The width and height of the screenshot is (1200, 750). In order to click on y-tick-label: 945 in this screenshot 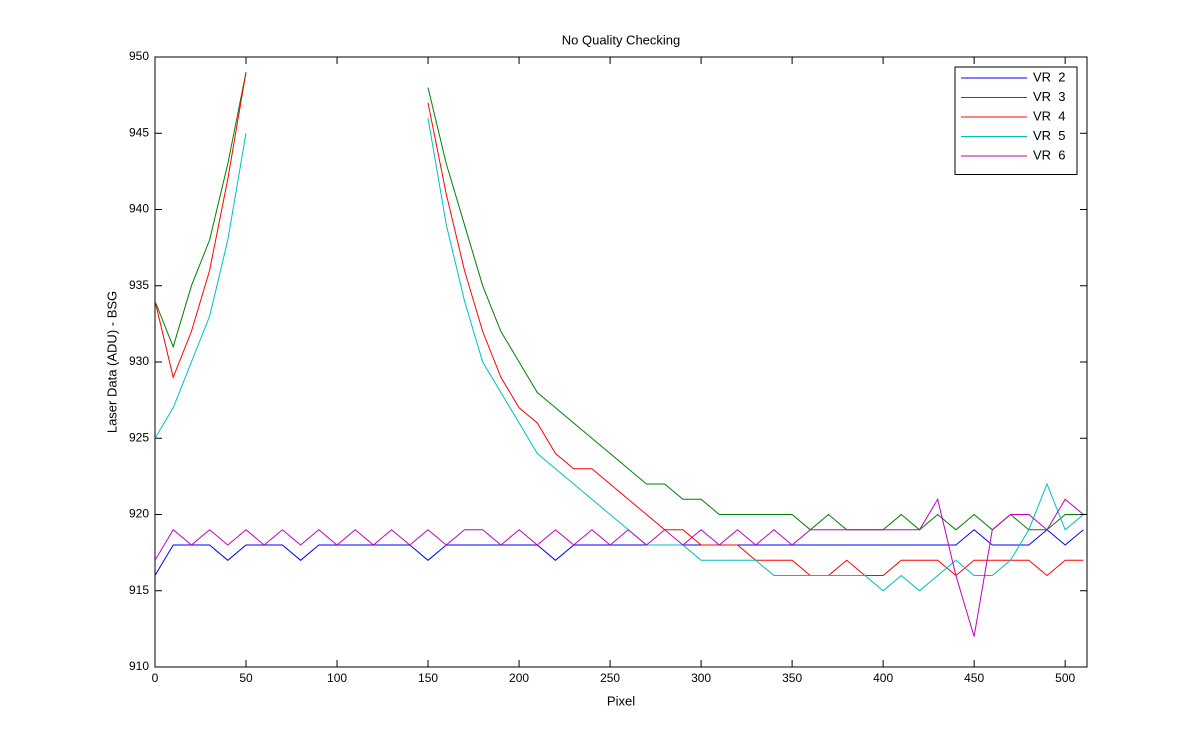, I will do `click(139, 132)`.